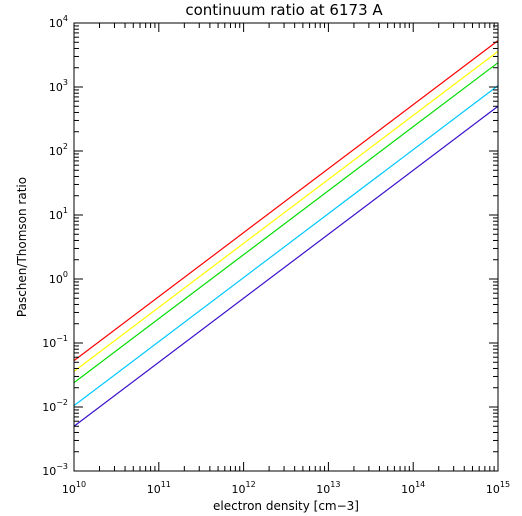 This screenshot has width=522, height=516. What do you see at coordinates (55, 406) in the screenshot?
I see `y-tick-label: 10⁻²` at bounding box center [55, 406].